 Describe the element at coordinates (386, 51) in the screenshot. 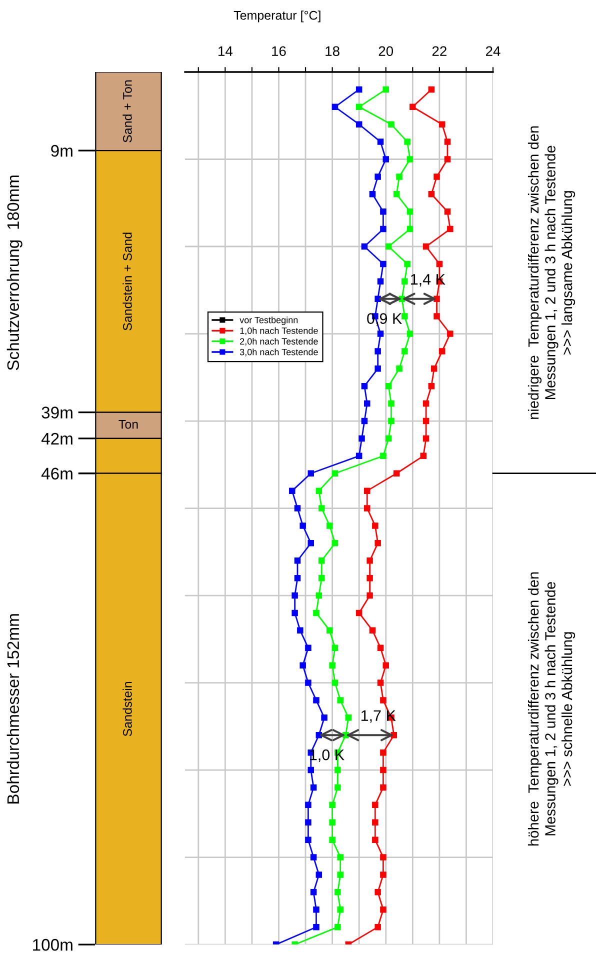

I see `x-tick-label: 20` at that location.